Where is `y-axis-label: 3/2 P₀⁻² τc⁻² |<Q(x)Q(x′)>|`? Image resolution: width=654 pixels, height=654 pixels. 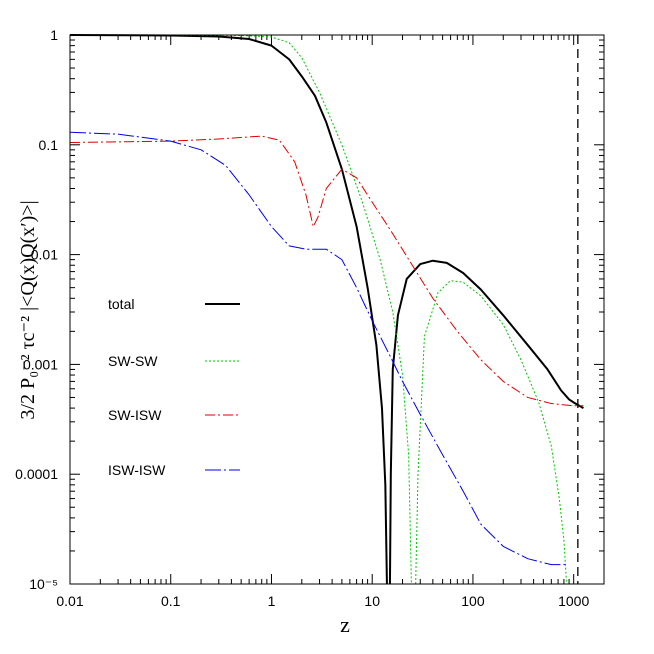 y-axis-label: 3/2 P₀⁻² τc⁻² |<Q(x)Q(x′)>| is located at coordinates (28, 309).